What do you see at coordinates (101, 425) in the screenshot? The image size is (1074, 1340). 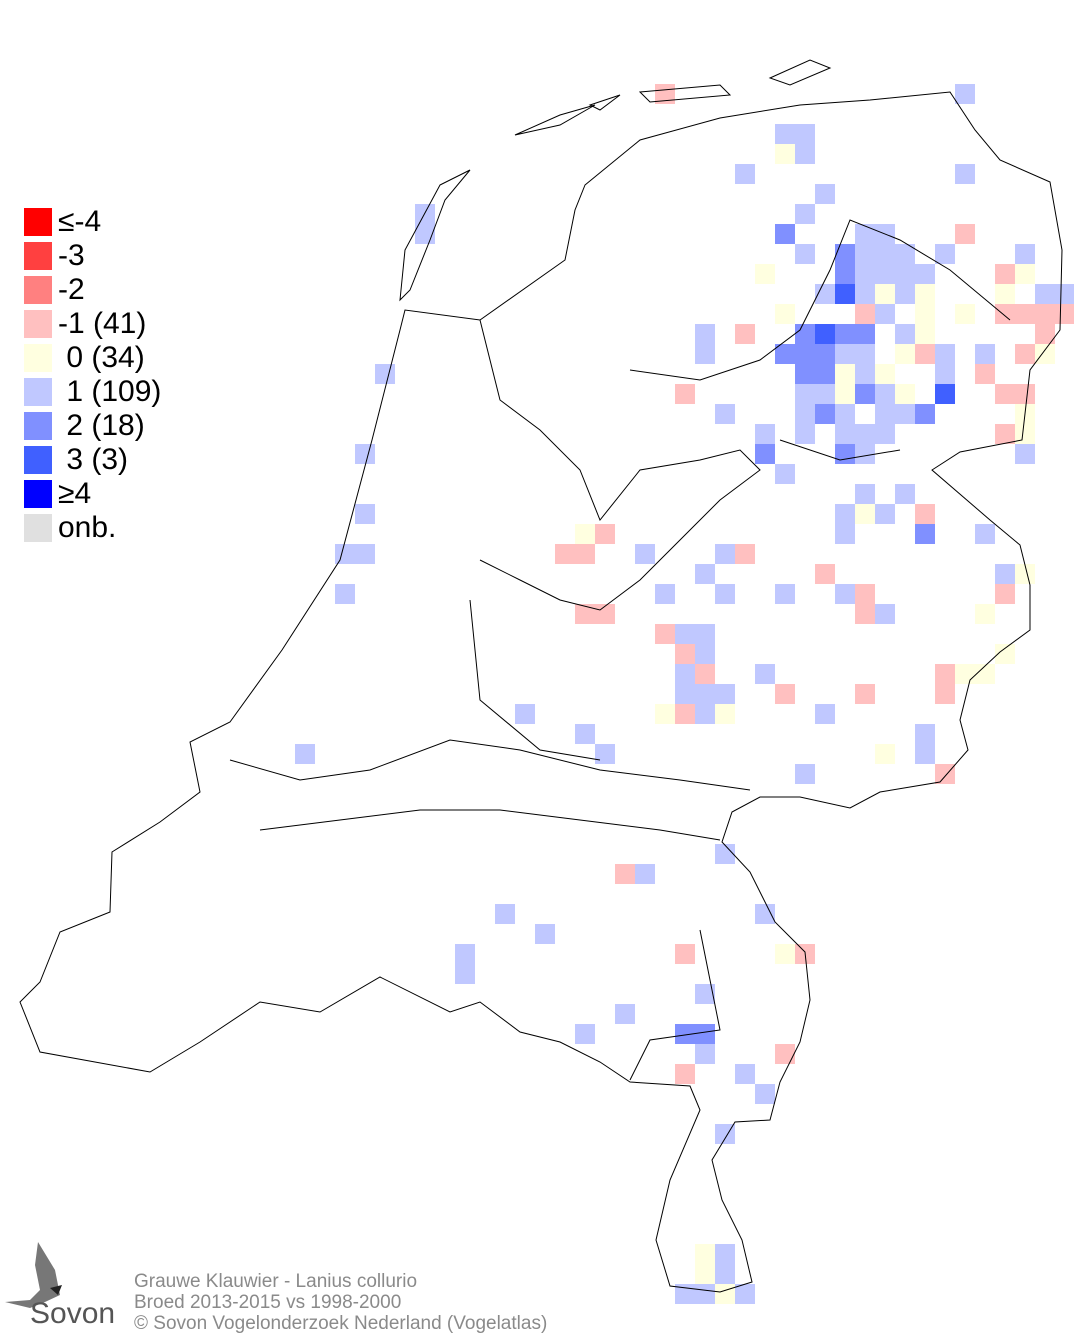 I see `legend-label: 2 (18)` at bounding box center [101, 425].